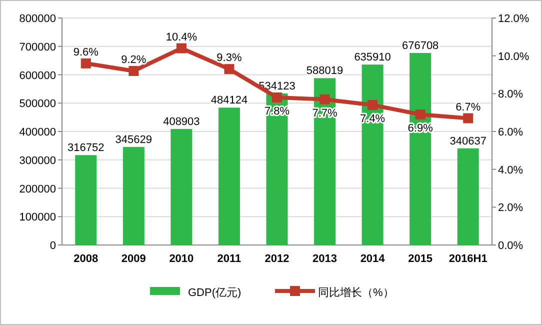 The width and height of the screenshot is (542, 325). What do you see at coordinates (511, 246) in the screenshot?
I see `y2-tick-label: 0.0%` at bounding box center [511, 246].